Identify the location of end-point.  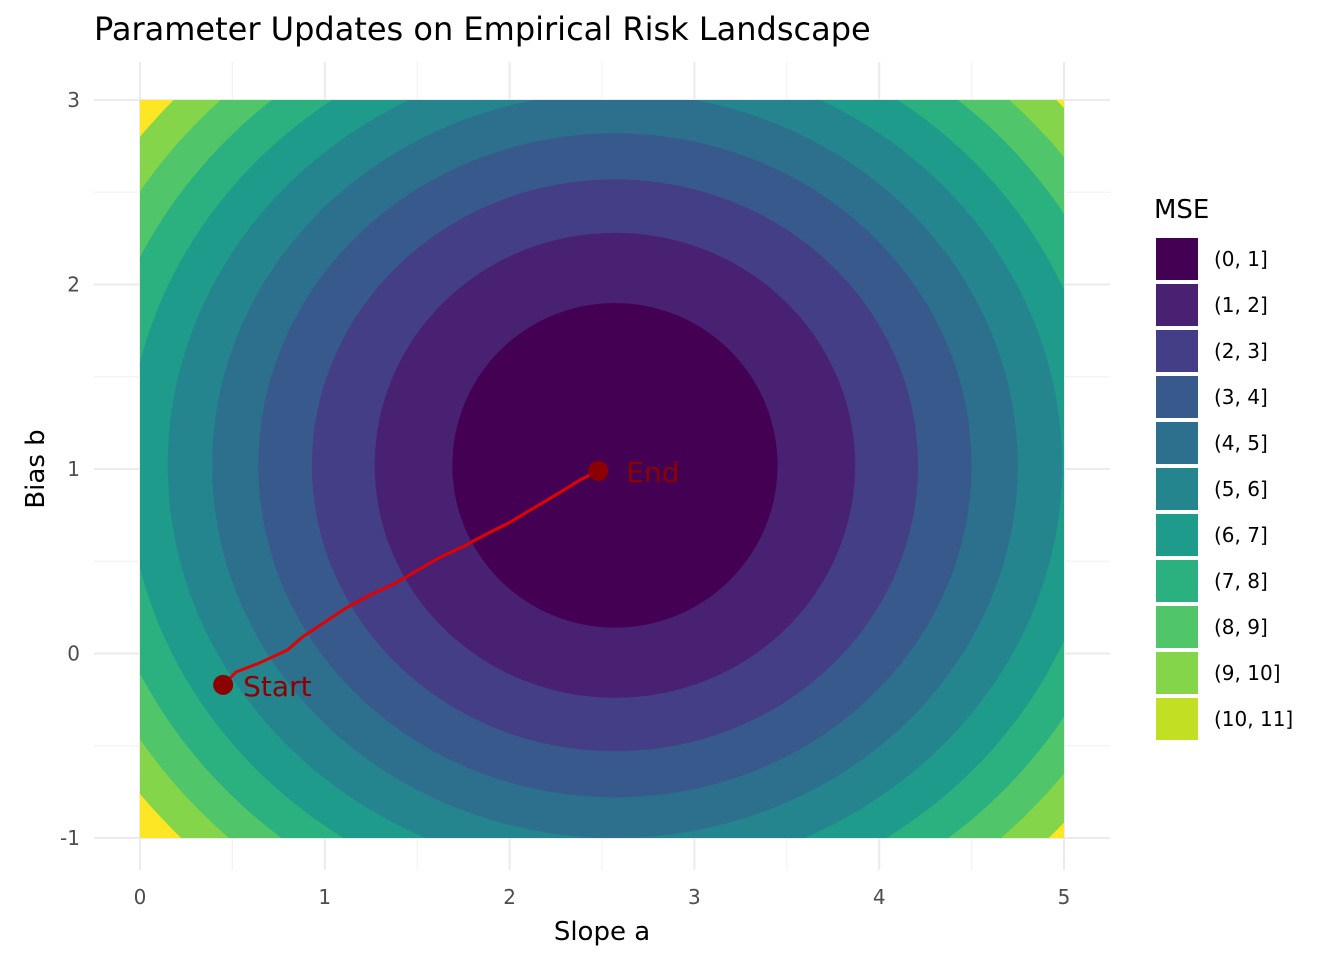
(598, 470).